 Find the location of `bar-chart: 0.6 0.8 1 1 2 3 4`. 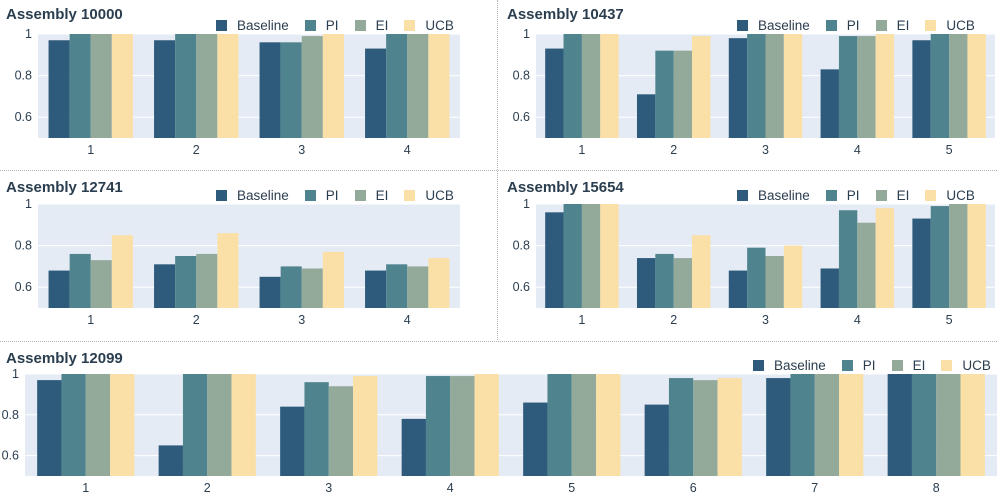

bar-chart: 0.6 0.8 1 1 2 3 4 is located at coordinates (237, 262).